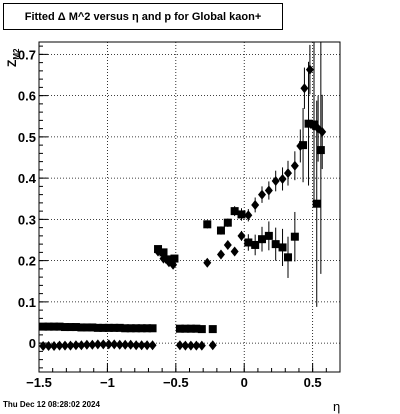 This screenshot has width=400, height=414. What do you see at coordinates (13, 57) in the screenshot?
I see `y-axis-label: ZM2` at bounding box center [13, 57].